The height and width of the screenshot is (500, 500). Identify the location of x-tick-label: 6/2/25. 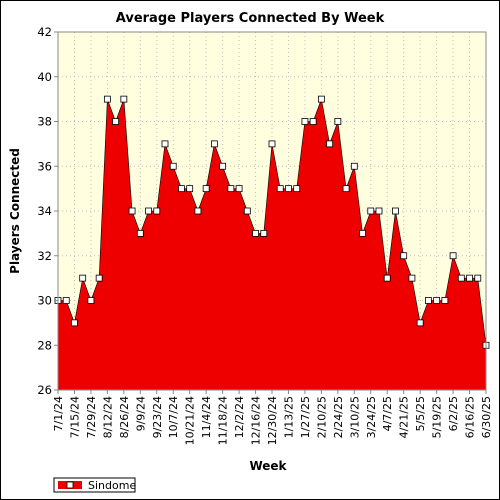
(453, 413).